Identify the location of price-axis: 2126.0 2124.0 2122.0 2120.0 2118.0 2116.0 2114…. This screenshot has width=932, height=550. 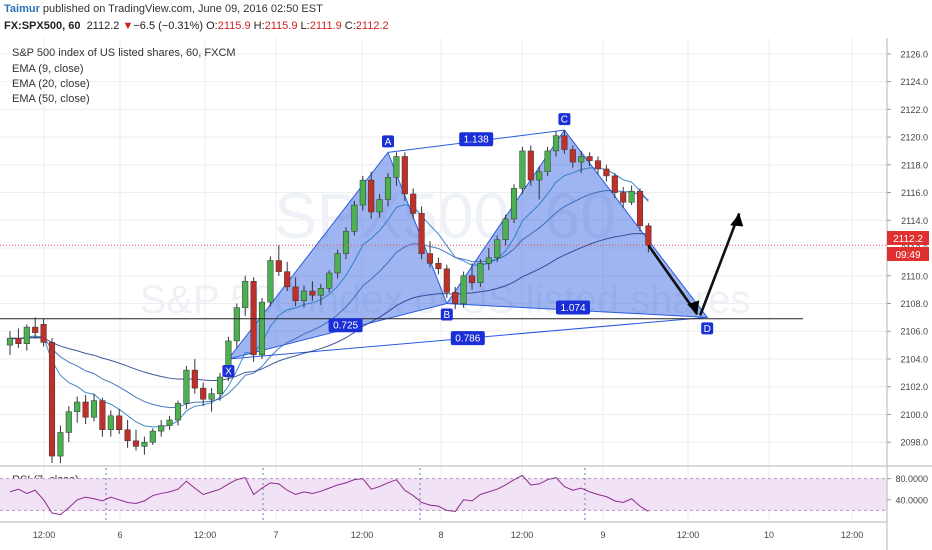
(907, 294).